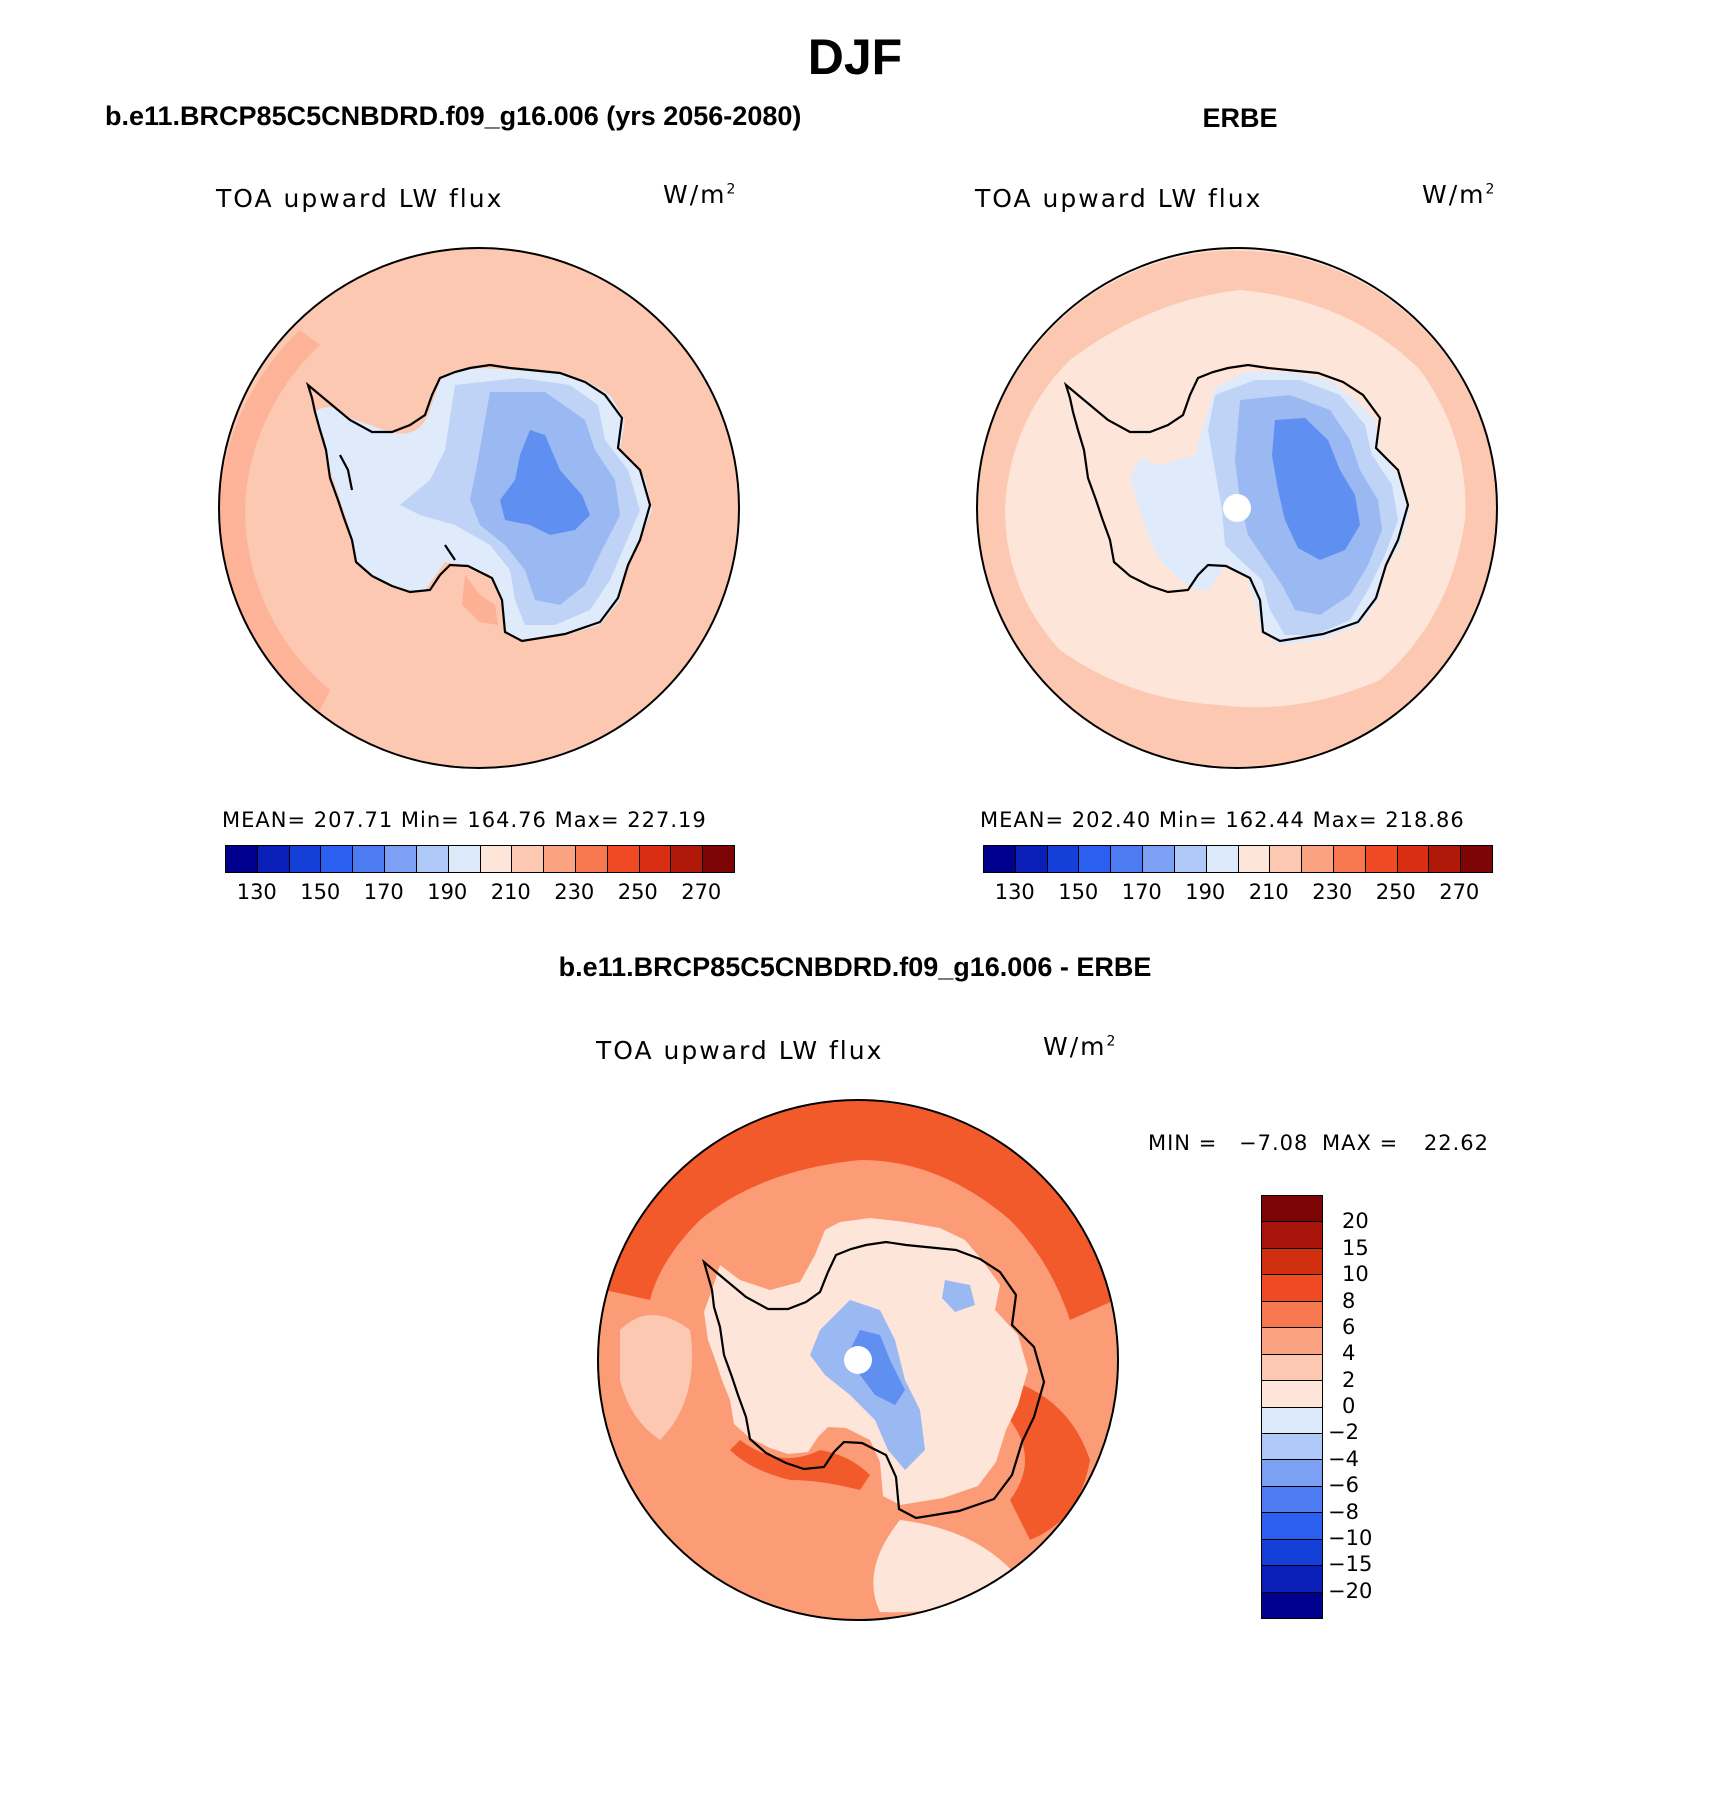 This screenshot has width=1710, height=1816. What do you see at coordinates (256, 892) in the screenshot?
I see `left-colorbar-tick: 130` at bounding box center [256, 892].